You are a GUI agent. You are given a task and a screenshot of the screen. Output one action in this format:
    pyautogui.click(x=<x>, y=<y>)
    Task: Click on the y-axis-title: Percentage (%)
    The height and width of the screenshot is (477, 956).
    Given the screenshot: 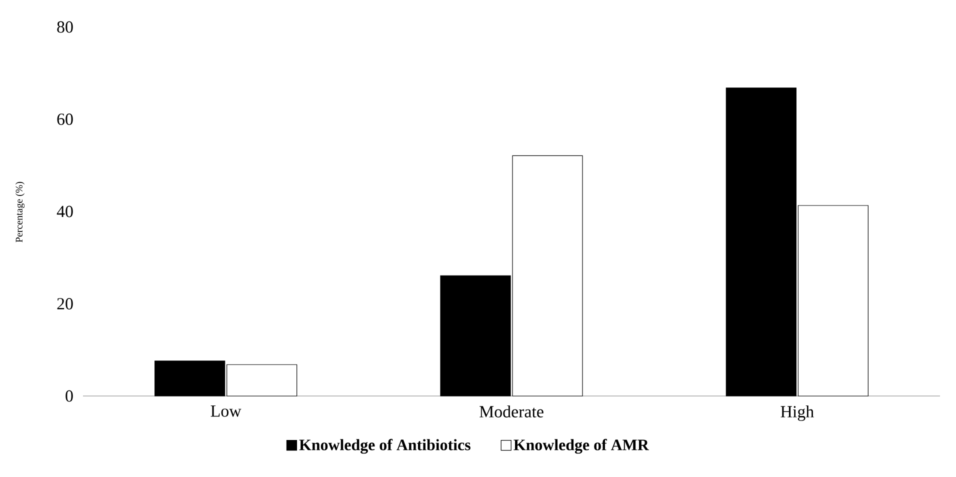 What is the action you would take?
    pyautogui.click(x=20, y=212)
    